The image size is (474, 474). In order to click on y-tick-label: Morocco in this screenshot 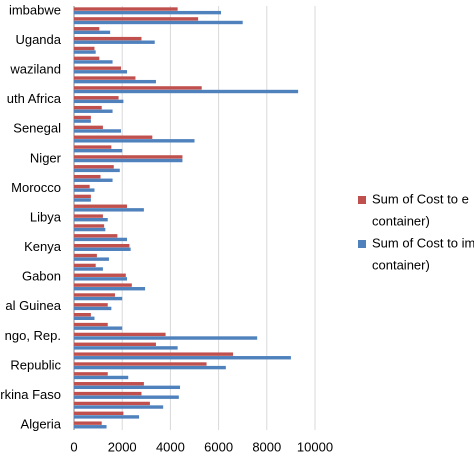, I will do `click(36, 187)`.